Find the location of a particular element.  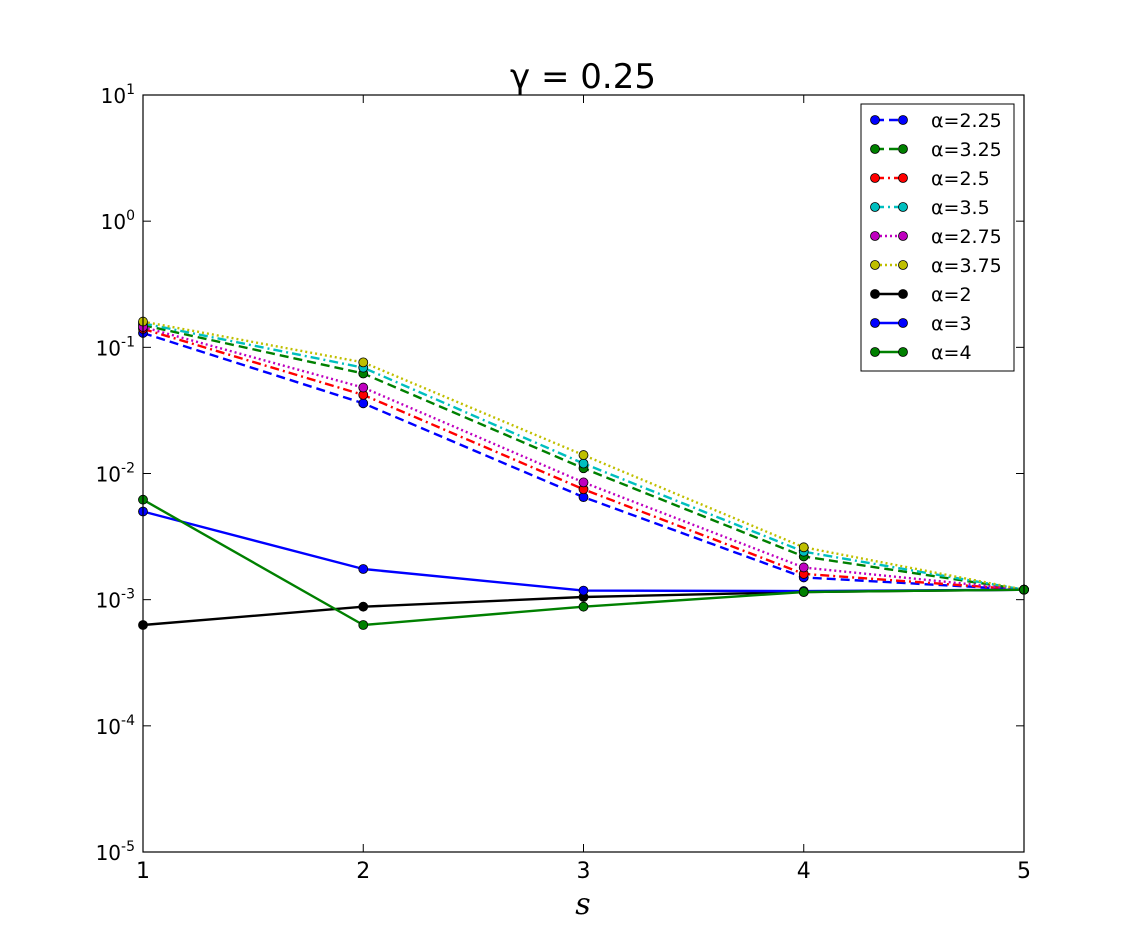

x-tick-label: 2 is located at coordinates (363, 871).